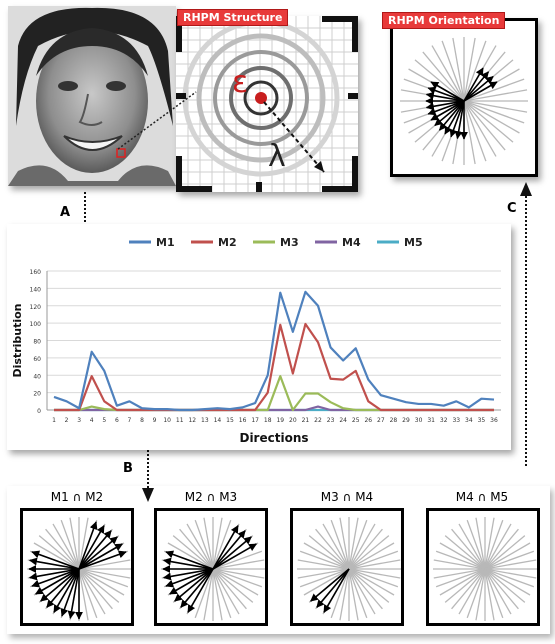 Image resolution: width=555 pixels, height=644 pixels. Describe the element at coordinates (482, 420) in the screenshot. I see `x-tick-label: 35` at that location.